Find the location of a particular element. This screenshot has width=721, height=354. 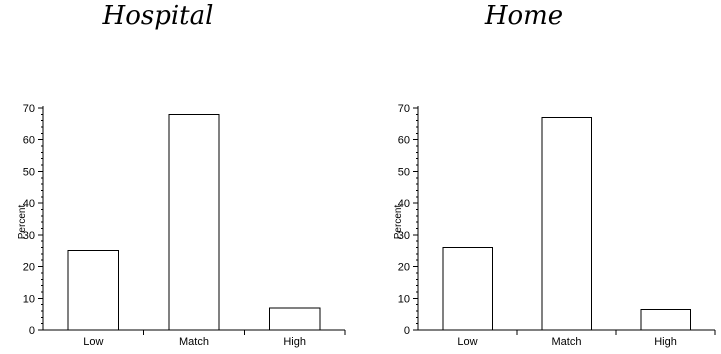

hospital-chart-title: Hospital is located at coordinates (158, 16).